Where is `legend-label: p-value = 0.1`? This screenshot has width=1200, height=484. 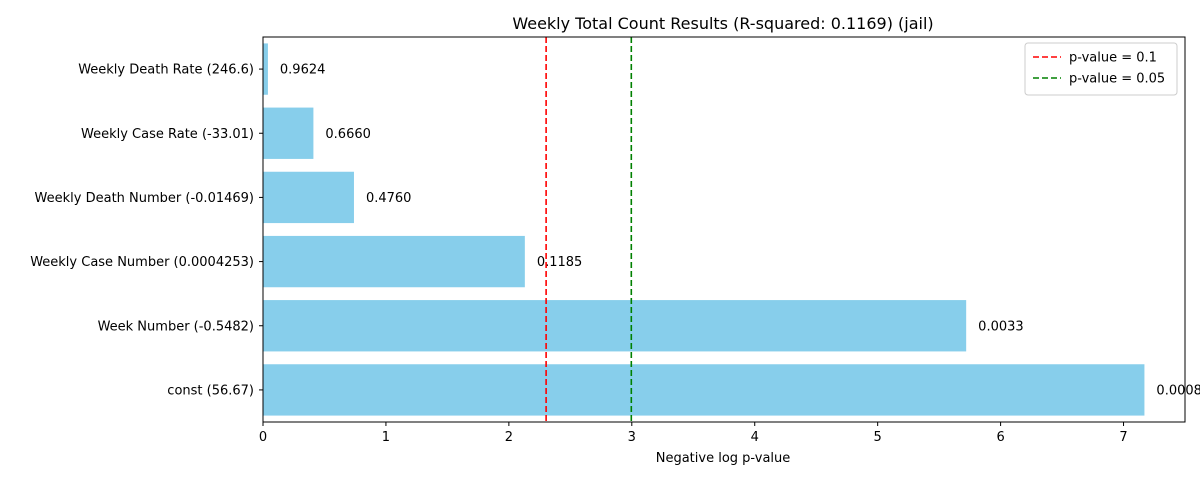
legend-label: p-value = 0.1 is located at coordinates (1113, 58).